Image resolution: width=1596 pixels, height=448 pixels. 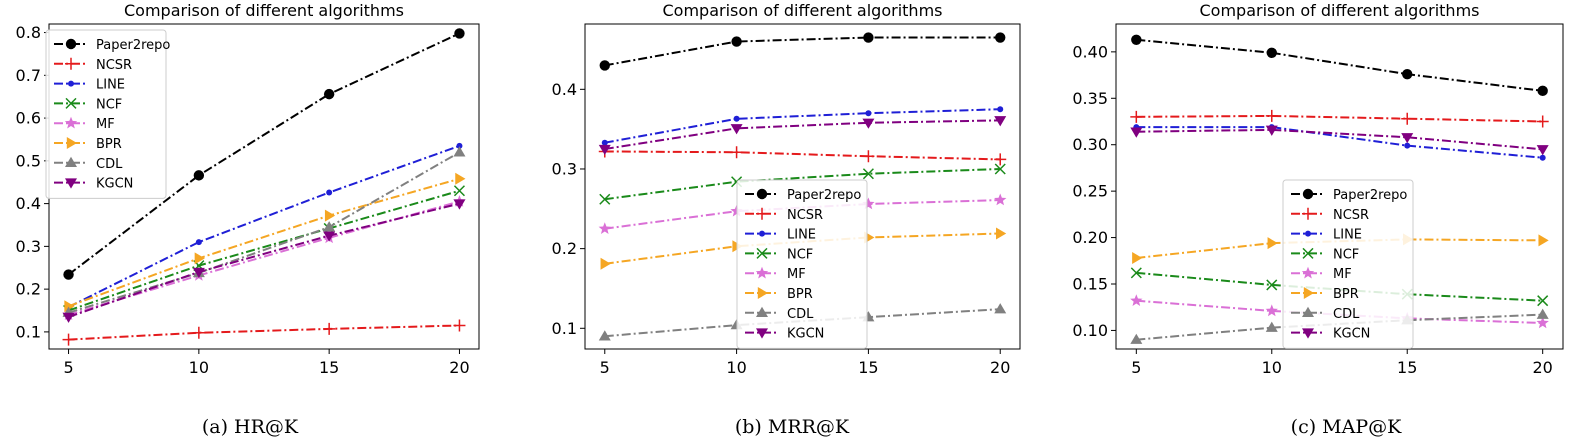 What do you see at coordinates (792, 427) in the screenshot?
I see `panel-caption: (b) MRR@K` at bounding box center [792, 427].